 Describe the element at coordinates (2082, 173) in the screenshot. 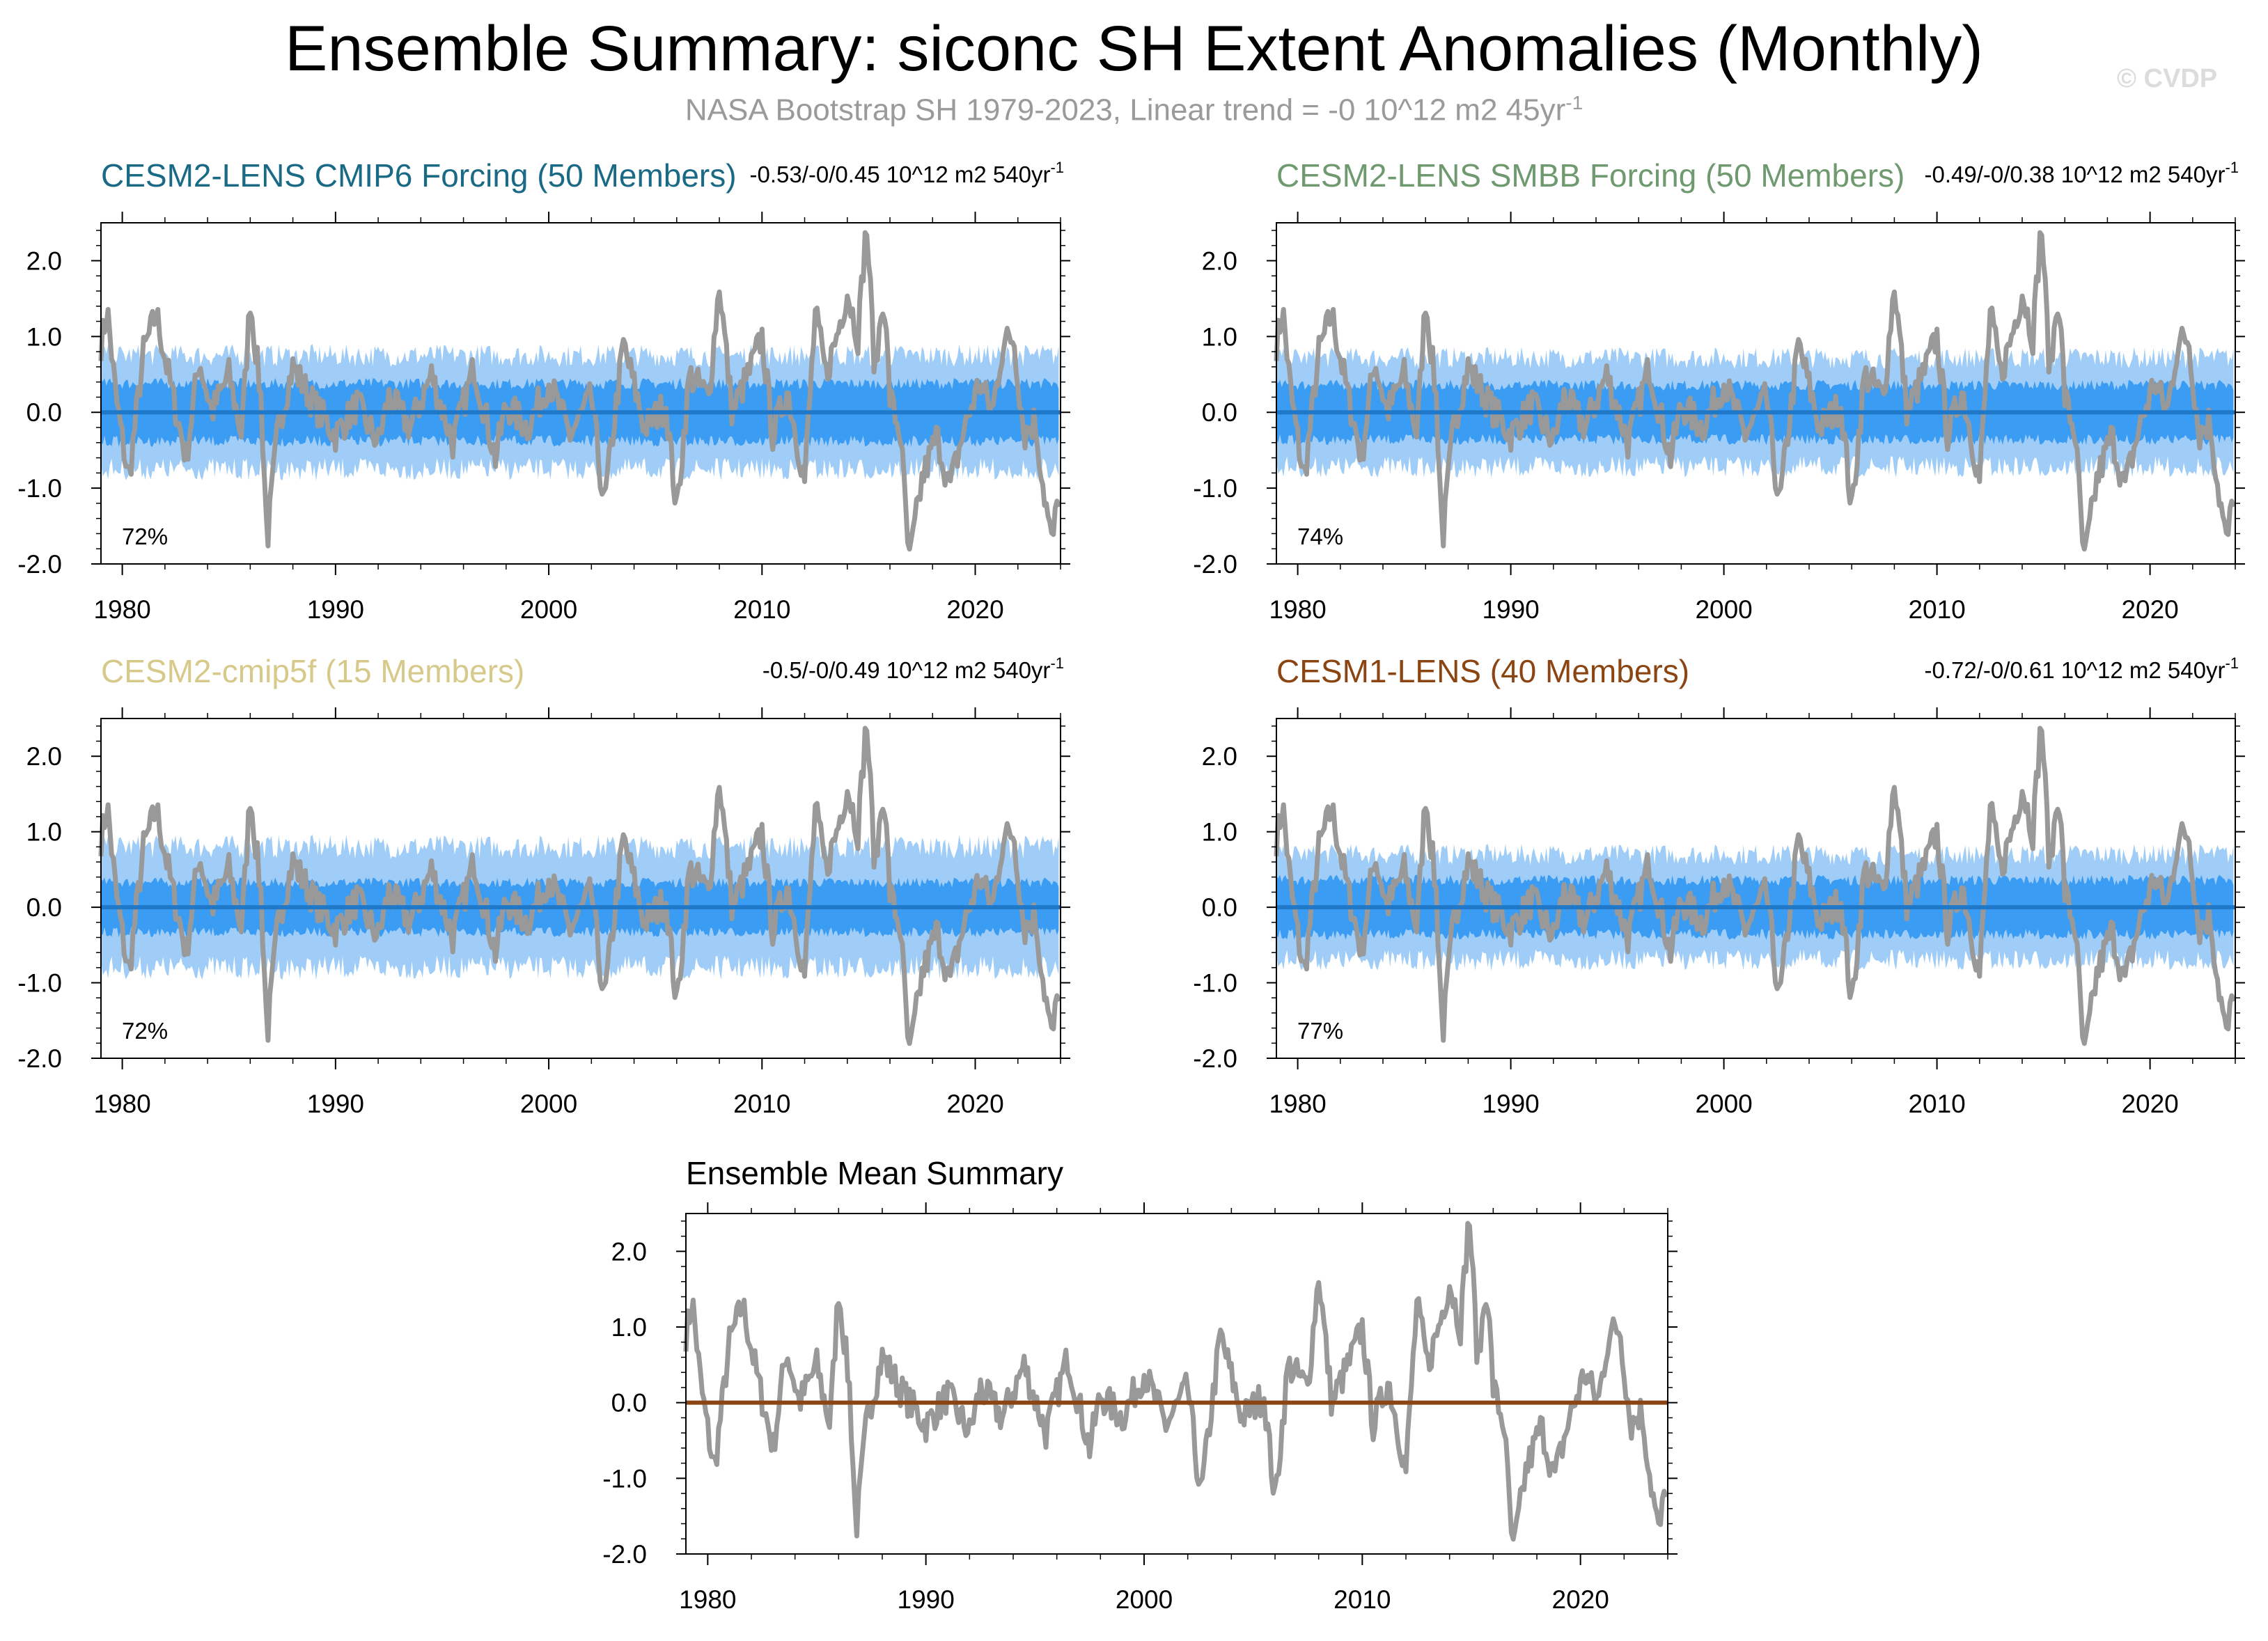

I see `trend-text: -0.49/-0/0.38 10^12 m2 540yr-1` at that location.